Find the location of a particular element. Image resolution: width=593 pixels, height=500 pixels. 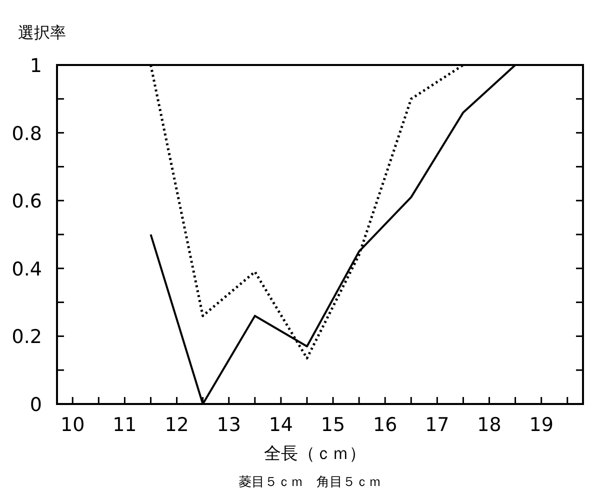

x-tick-label: 16 is located at coordinates (385, 425).